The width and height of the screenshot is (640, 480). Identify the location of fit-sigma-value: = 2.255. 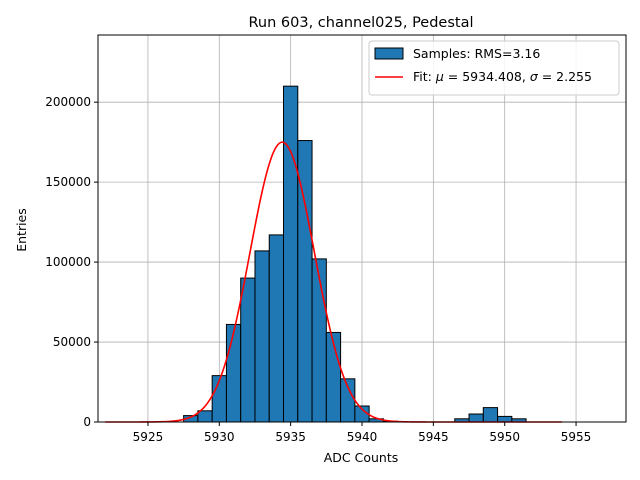
(565, 76).